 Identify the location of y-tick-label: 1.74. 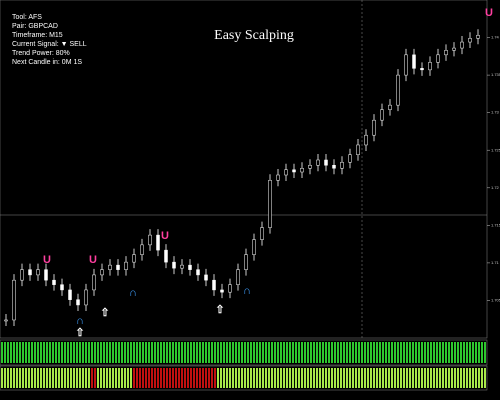
(495, 37).